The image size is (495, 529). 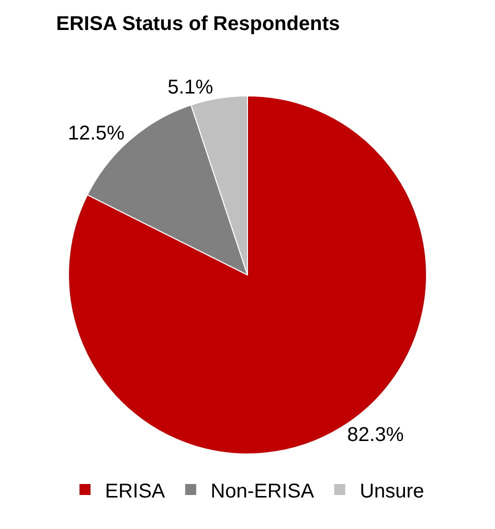 What do you see at coordinates (262, 491) in the screenshot?
I see `legend-label: Non-ERISA` at bounding box center [262, 491].